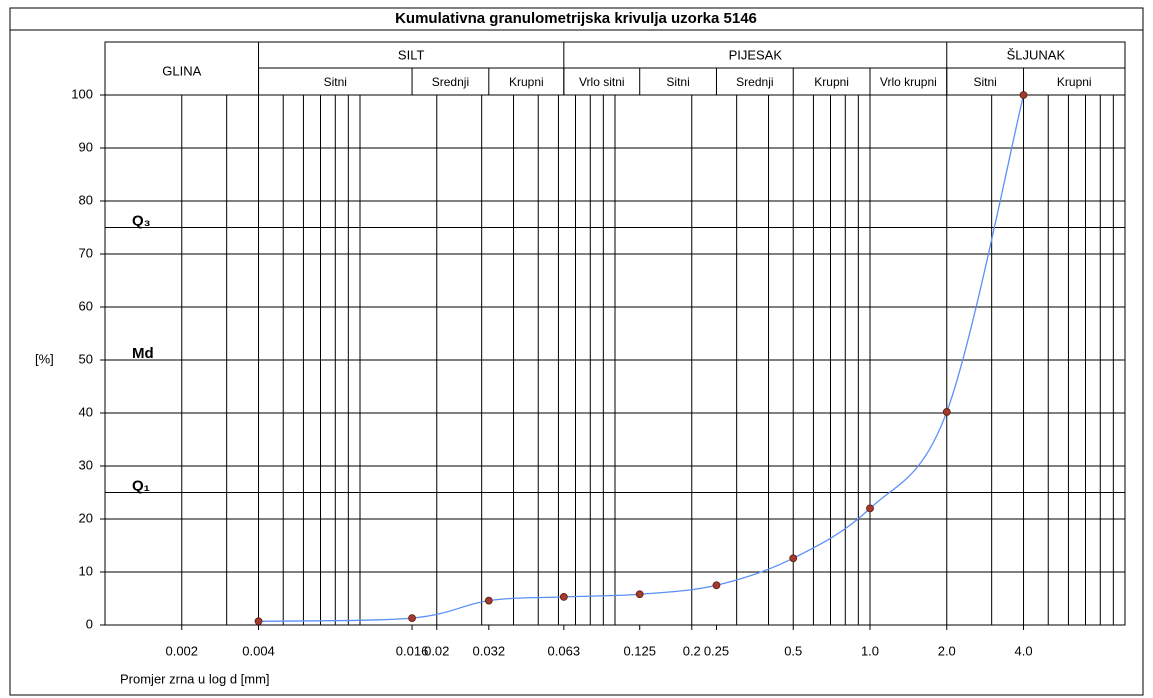 The height and width of the screenshot is (698, 1153). What do you see at coordinates (44, 358) in the screenshot?
I see `y-axis-label: [%]` at bounding box center [44, 358].